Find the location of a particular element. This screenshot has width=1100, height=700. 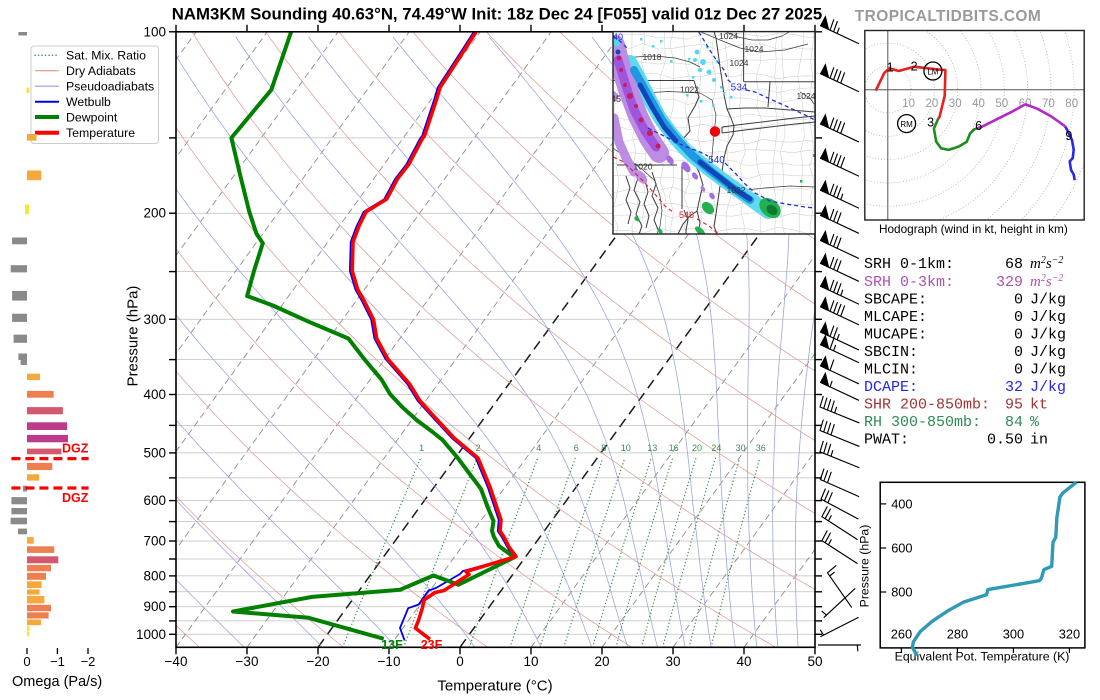

svg-text: DCAPE: is located at coordinates (891, 387).